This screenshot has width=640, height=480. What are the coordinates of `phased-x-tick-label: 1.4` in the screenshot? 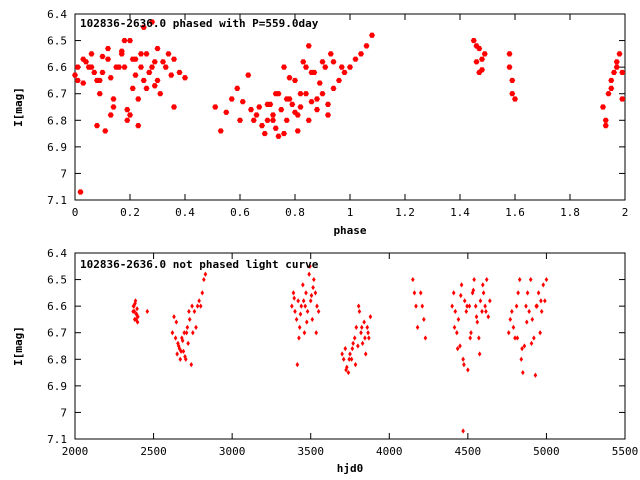 It's located at (460, 212).